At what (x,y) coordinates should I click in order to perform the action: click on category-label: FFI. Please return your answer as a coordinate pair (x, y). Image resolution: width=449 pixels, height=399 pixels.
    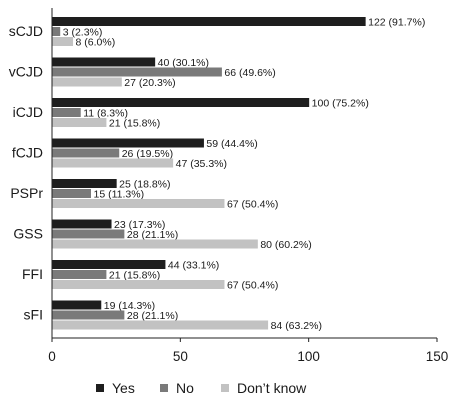
    Looking at the image, I should click on (32, 274).